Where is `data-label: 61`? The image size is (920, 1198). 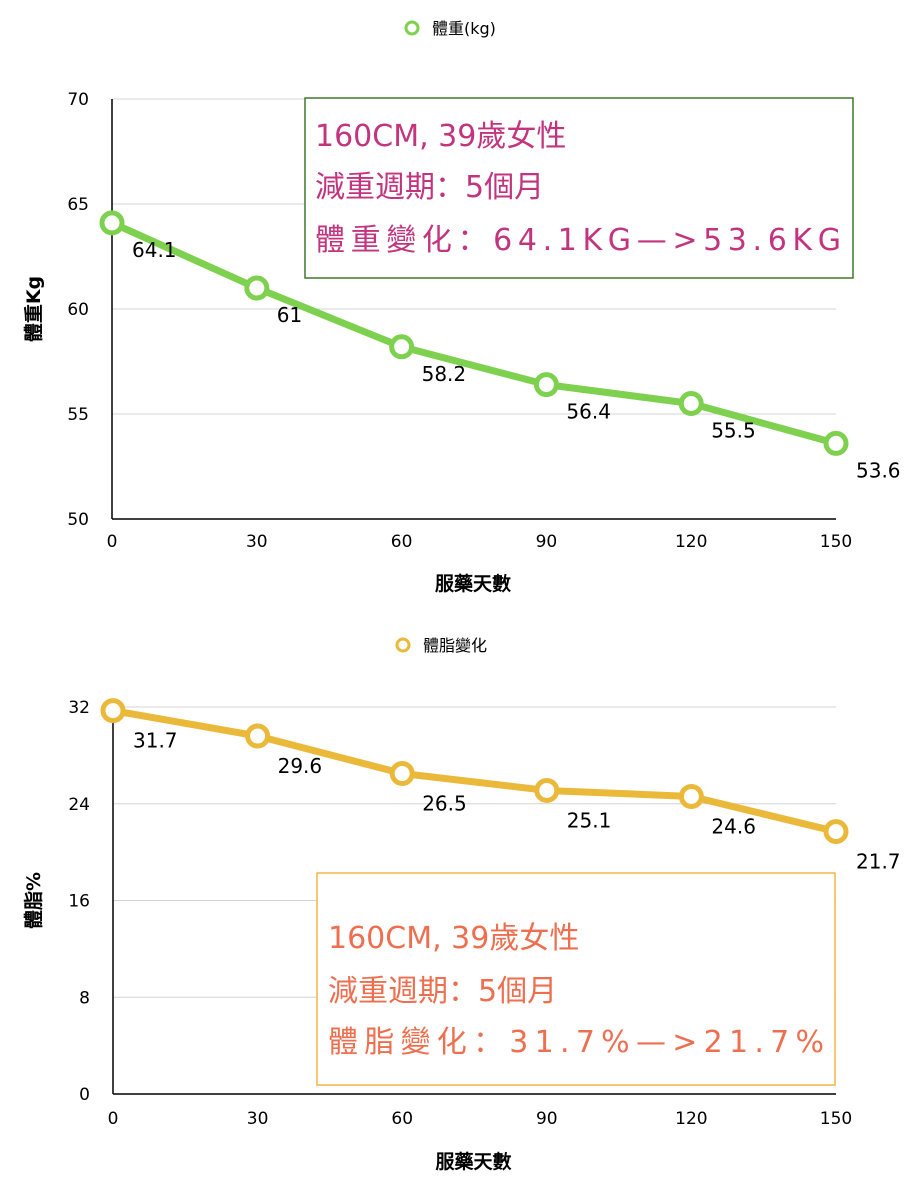 data-label: 61 is located at coordinates (289, 315).